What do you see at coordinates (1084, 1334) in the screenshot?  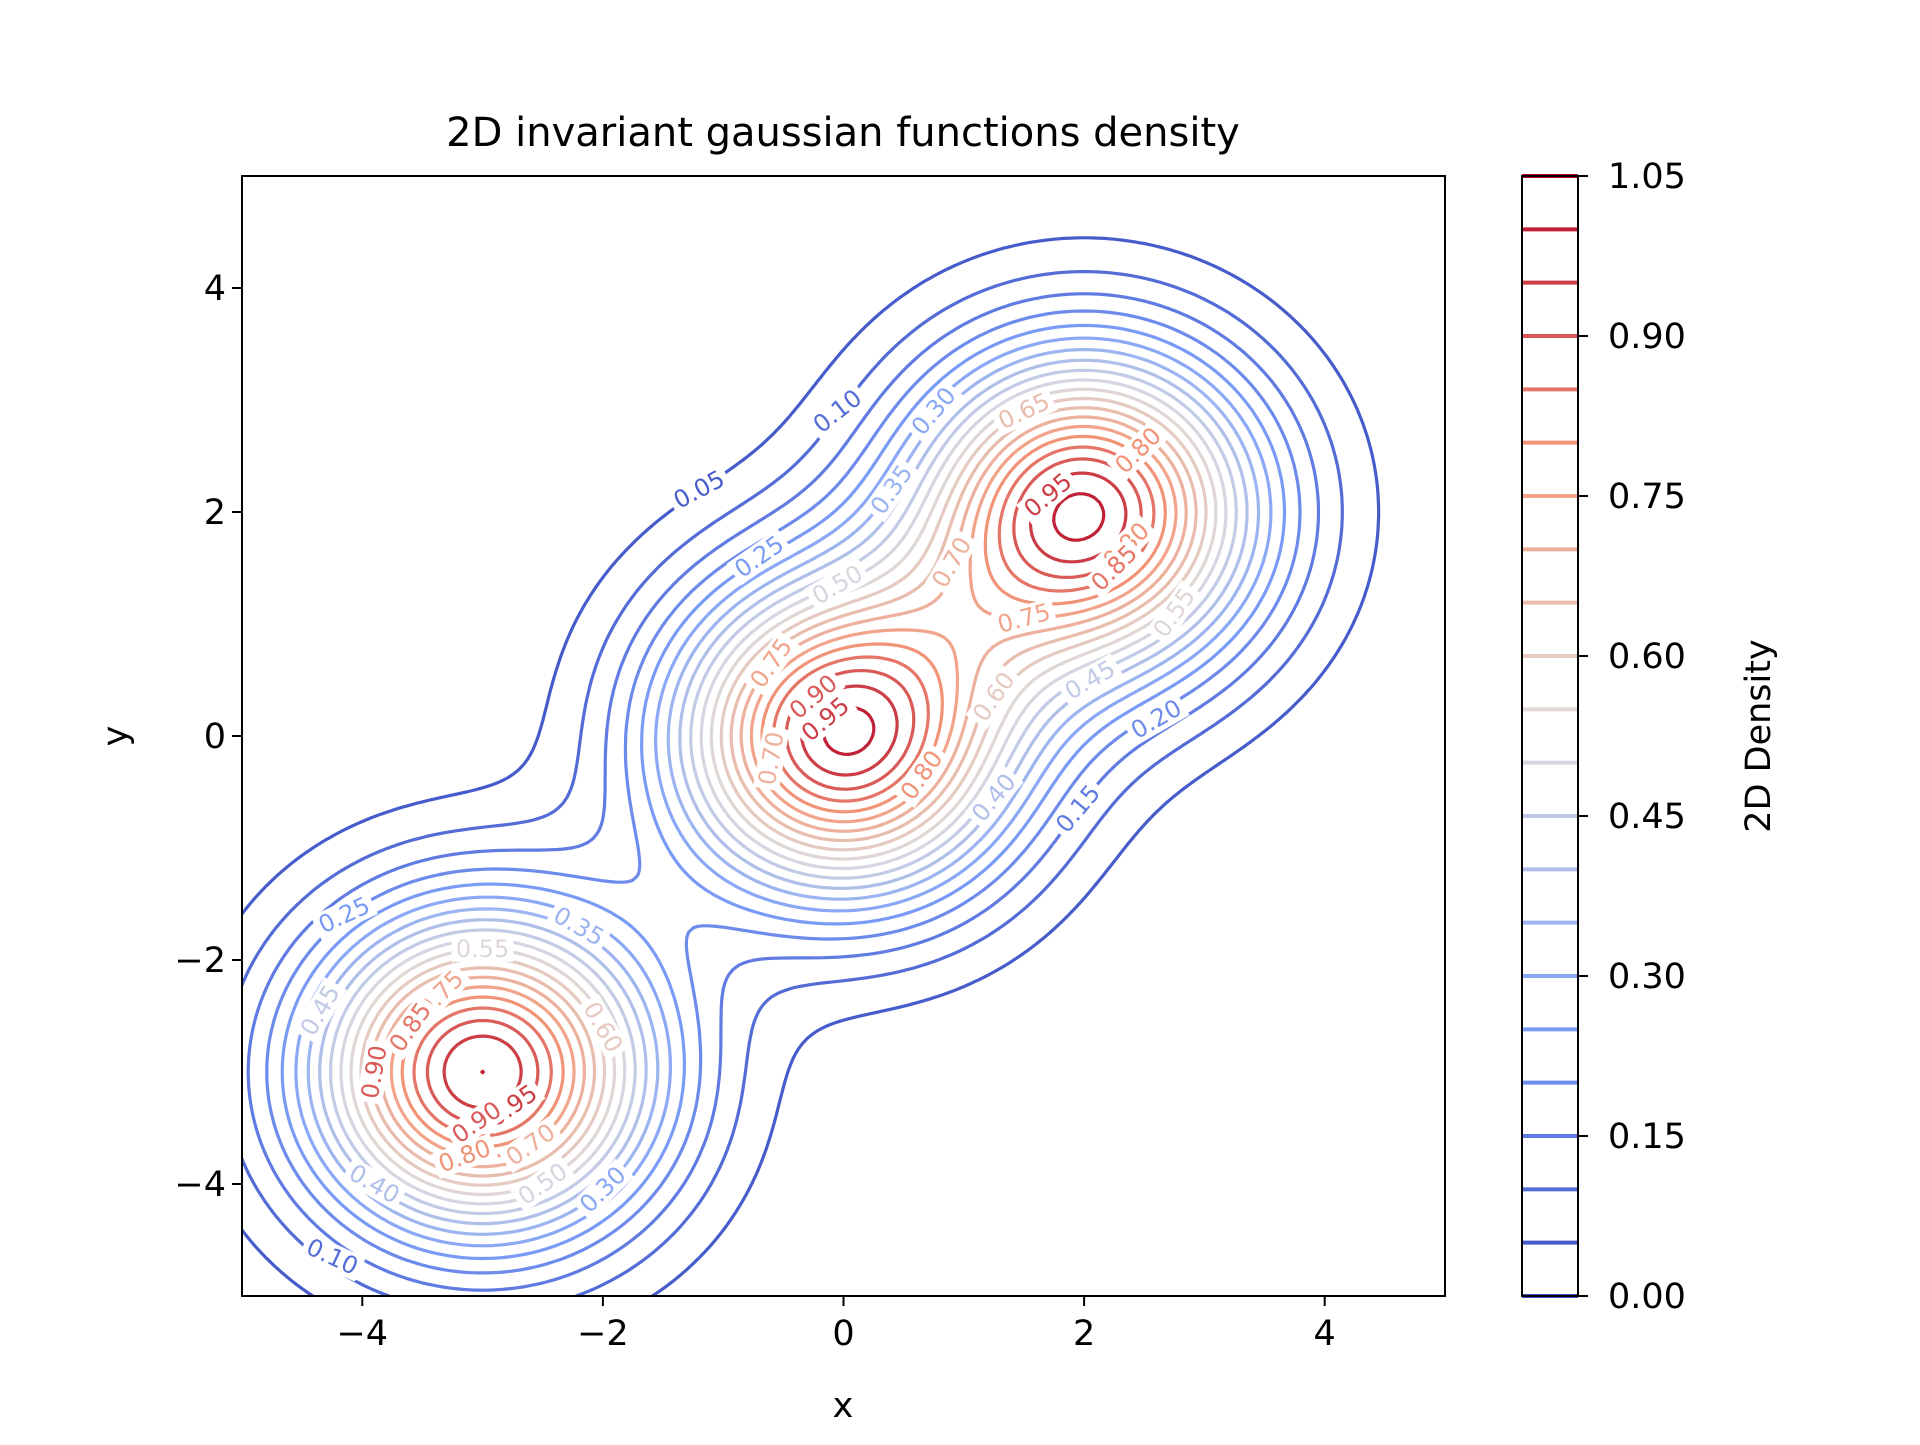 I see `x-tick-label: 2` at bounding box center [1084, 1334].